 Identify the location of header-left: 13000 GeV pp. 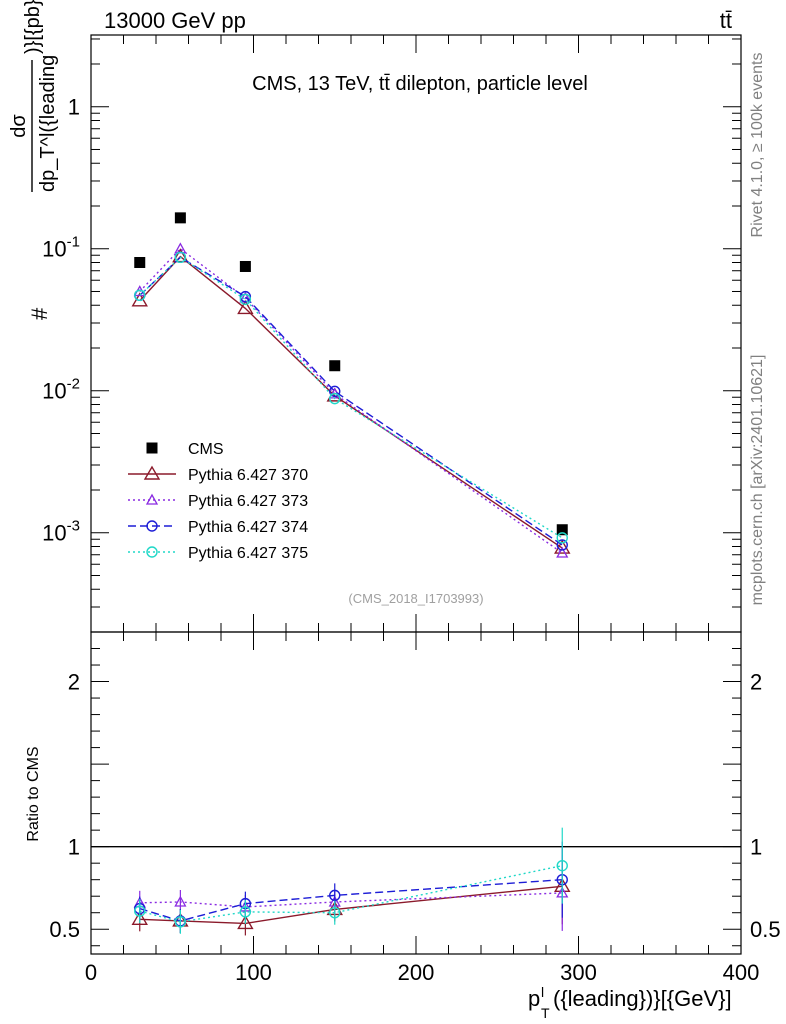
(175, 20).